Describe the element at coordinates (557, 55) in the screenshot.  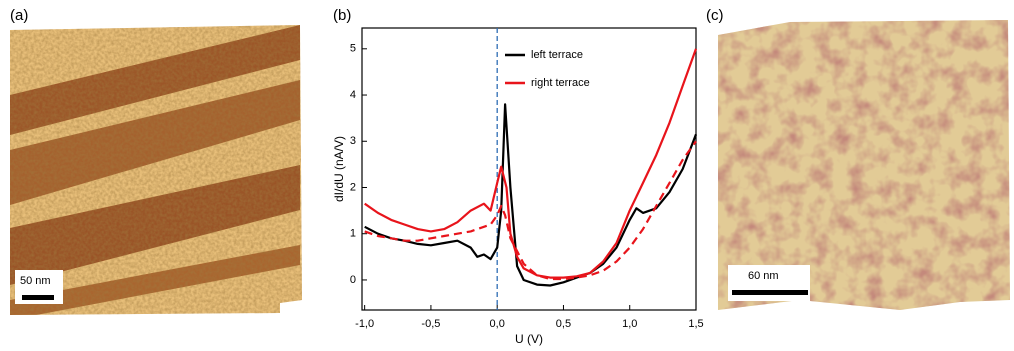
I see `legend-label: left terrace` at that location.